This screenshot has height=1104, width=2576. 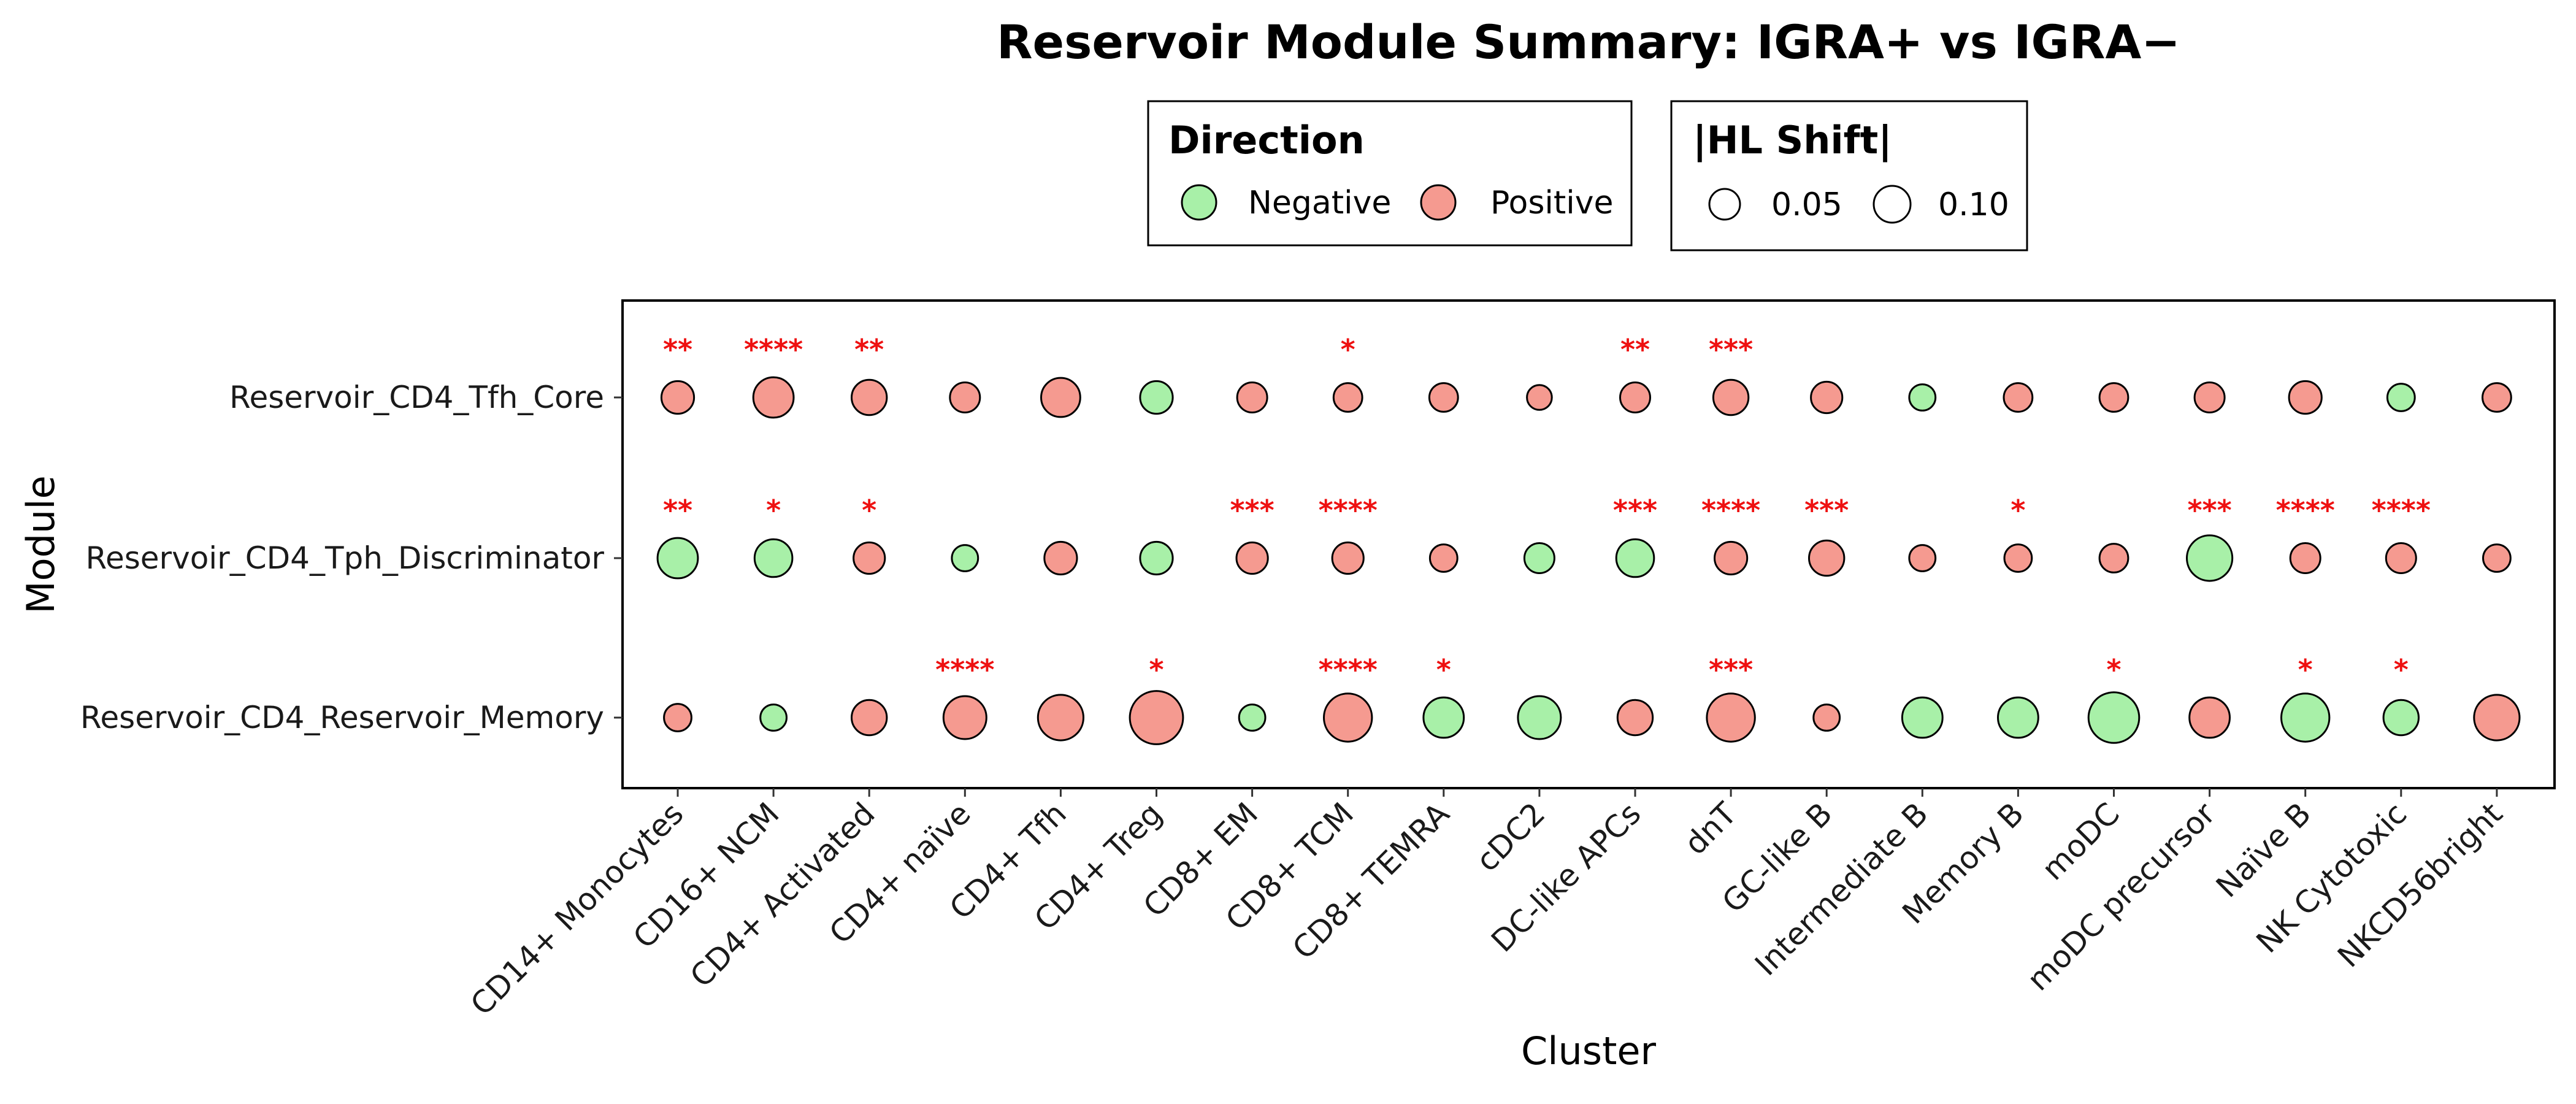 What do you see at coordinates (1266, 140) in the screenshot?
I see `legend-direction-title: Direction` at bounding box center [1266, 140].